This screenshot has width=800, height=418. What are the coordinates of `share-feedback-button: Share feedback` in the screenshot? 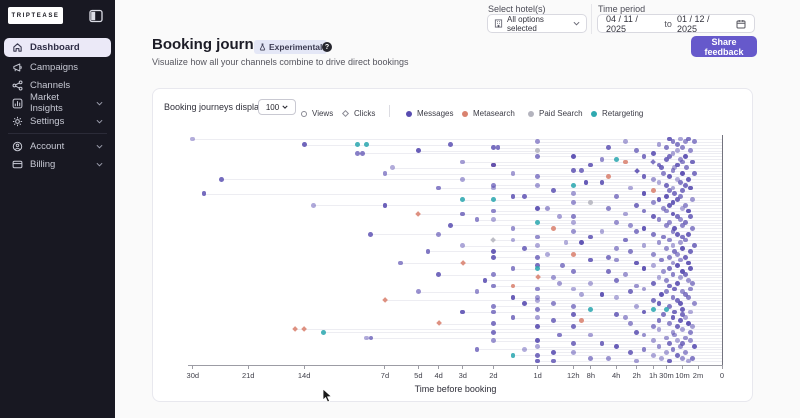 It's located at (724, 46).